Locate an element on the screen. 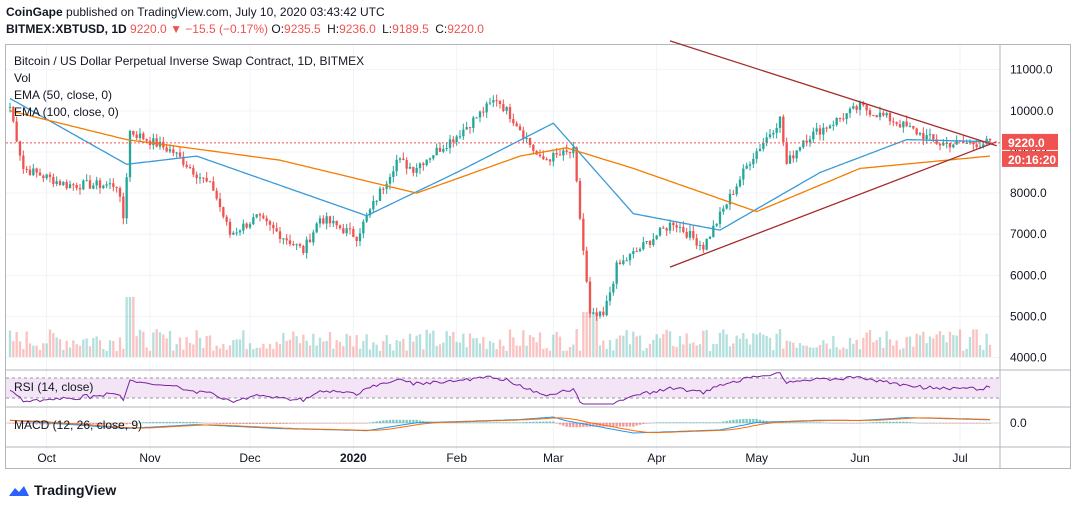 The width and height of the screenshot is (1073, 507). x-tick-label: Jul is located at coordinates (959, 458).